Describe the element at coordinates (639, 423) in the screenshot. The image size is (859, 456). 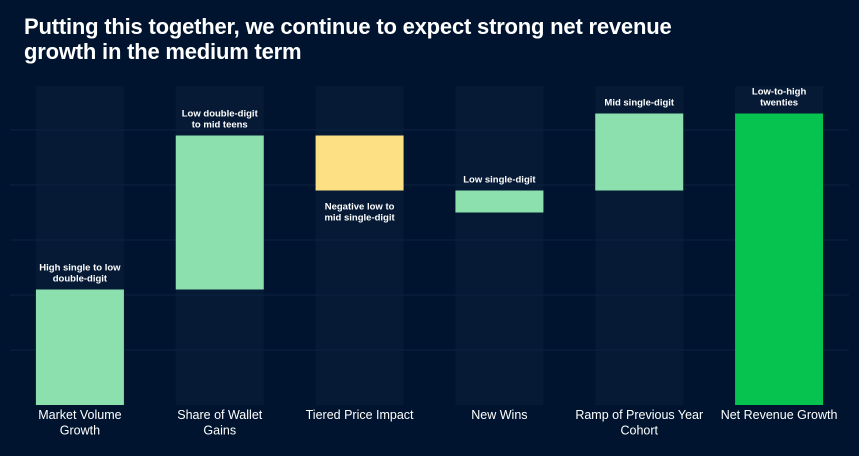
I see `category-label-5: Ramp of Previous Year Cohort` at that location.